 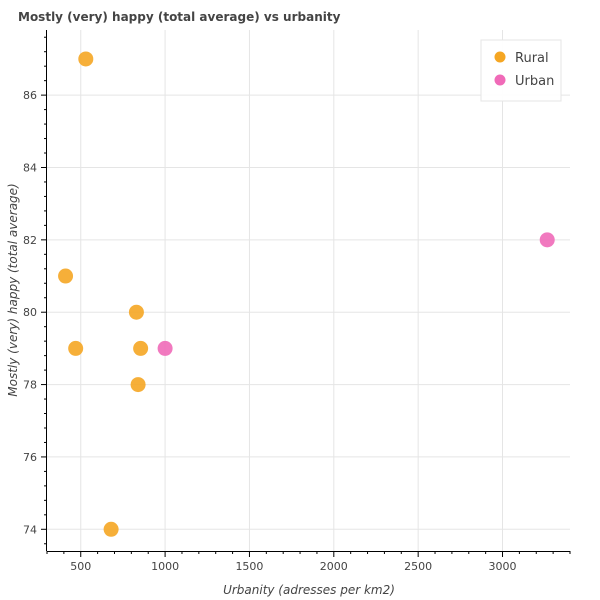 I want to click on y-tick-label-2: 78, so click(x=30, y=385).